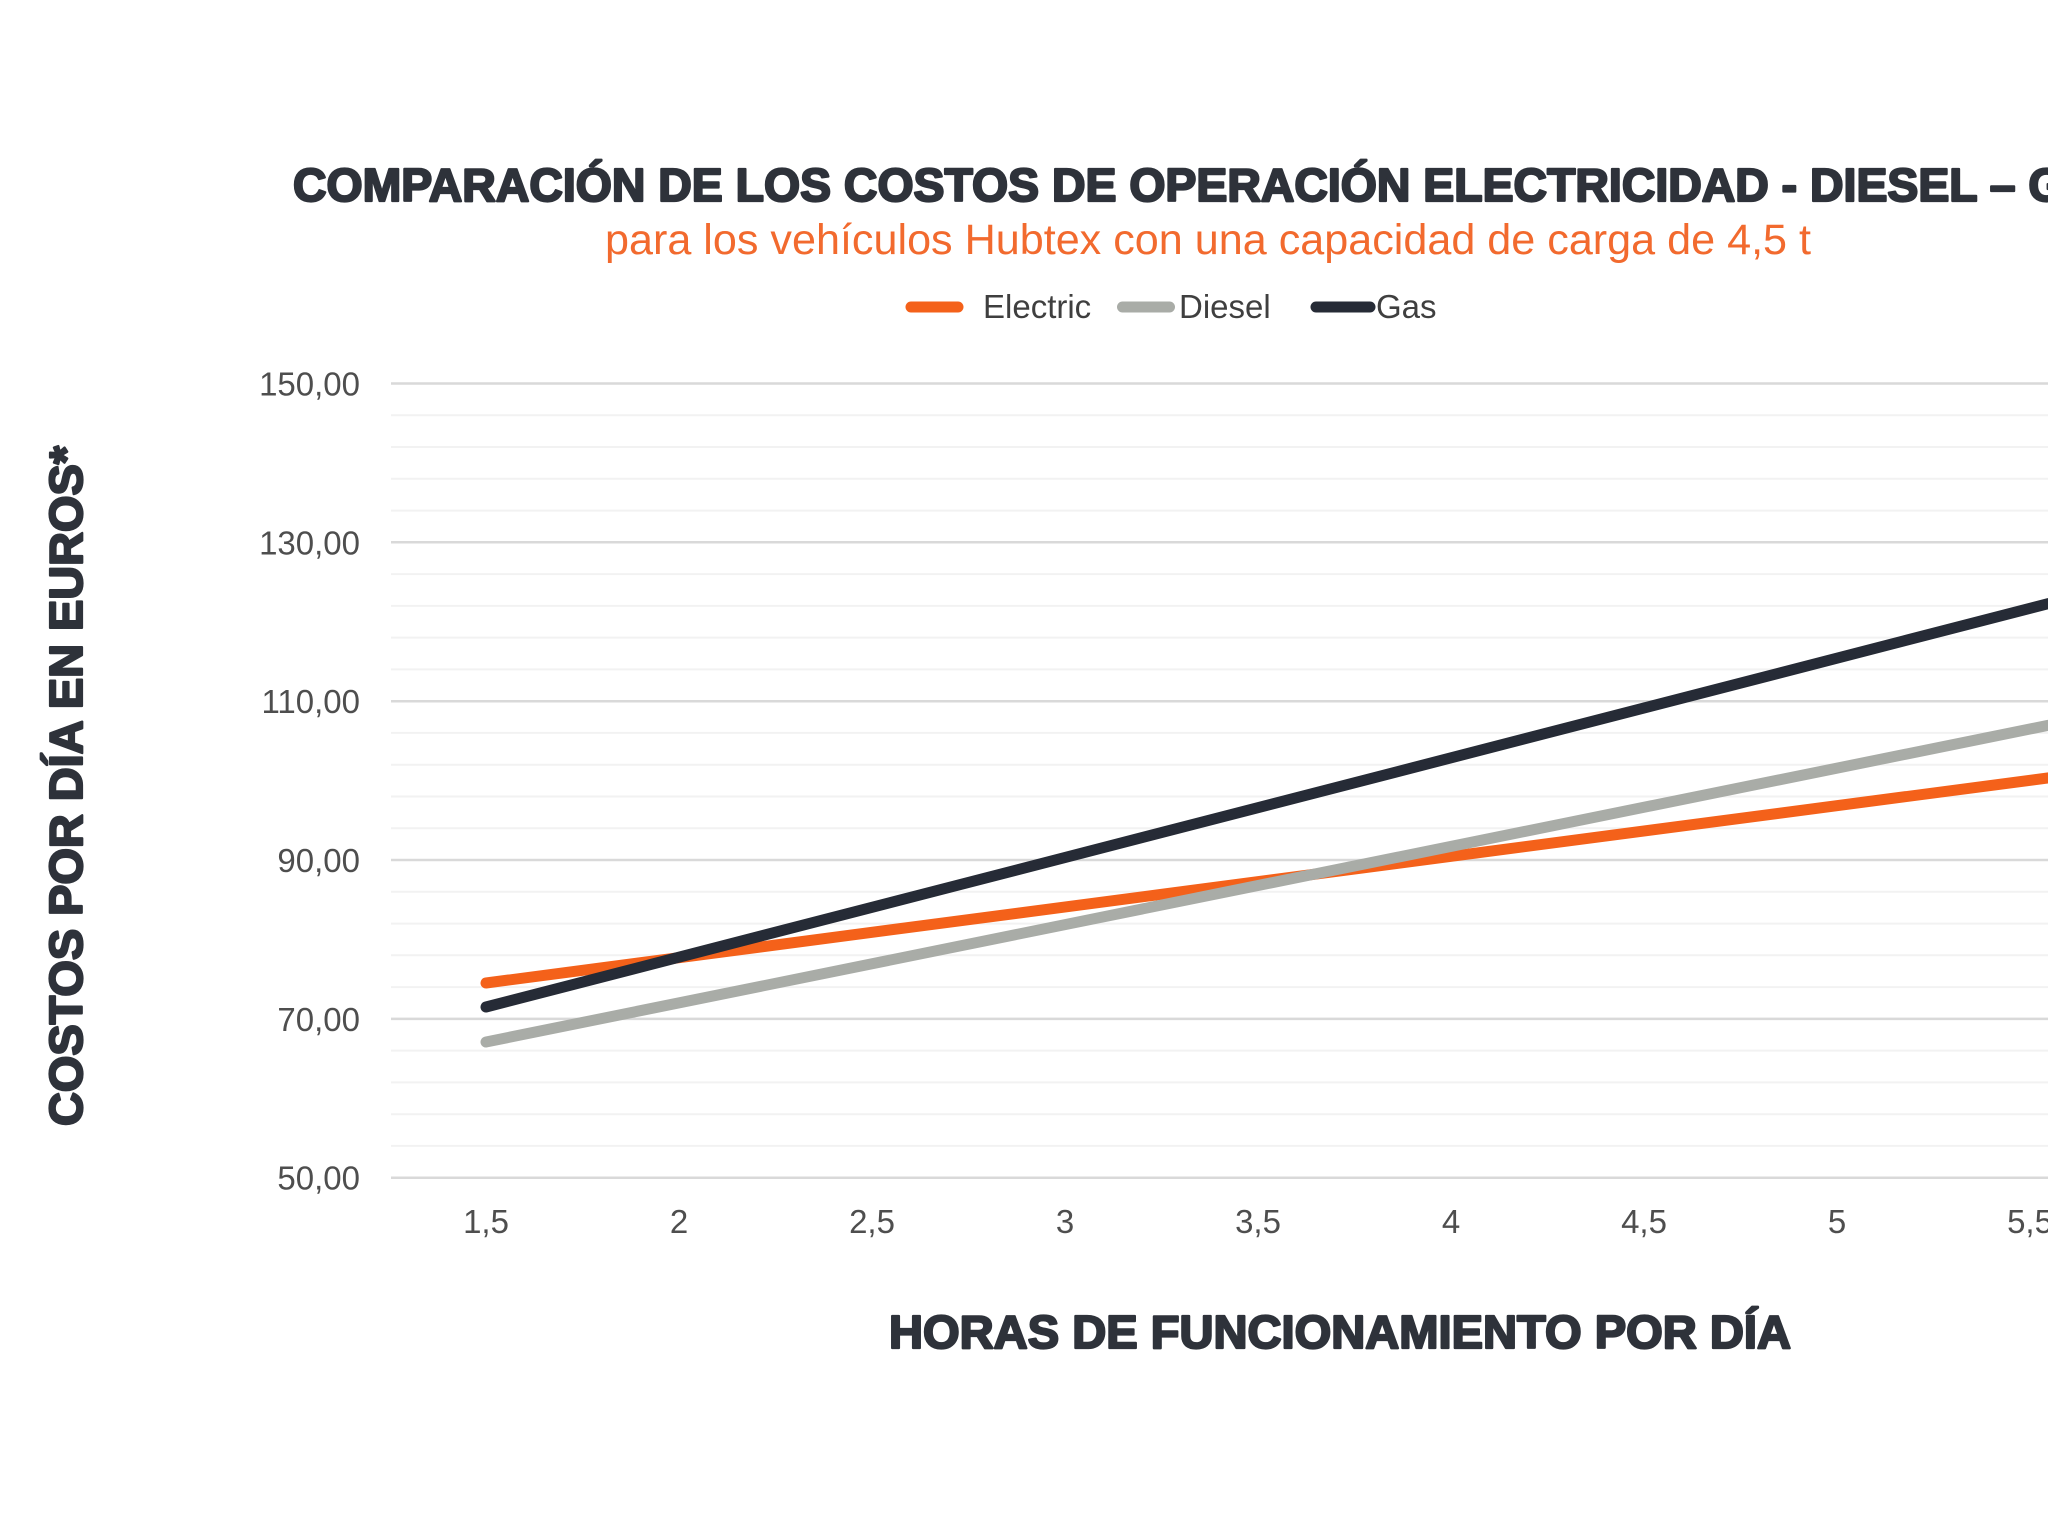 This screenshot has height=1536, width=2048. What do you see at coordinates (1451, 1221) in the screenshot?
I see `svg-text: 4` at bounding box center [1451, 1221].